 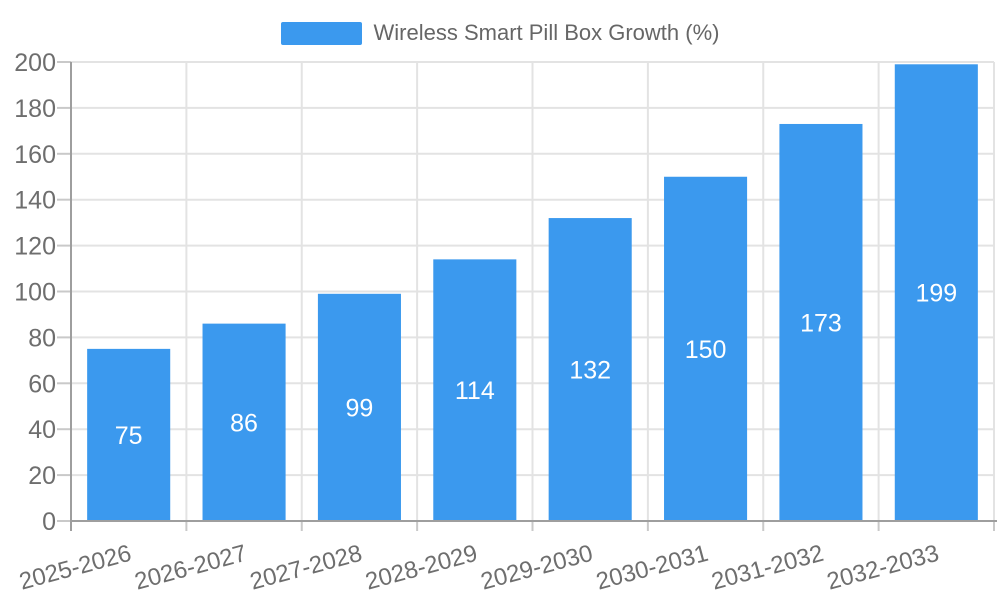 I want to click on bar-2031-2032, so click(x=821, y=322).